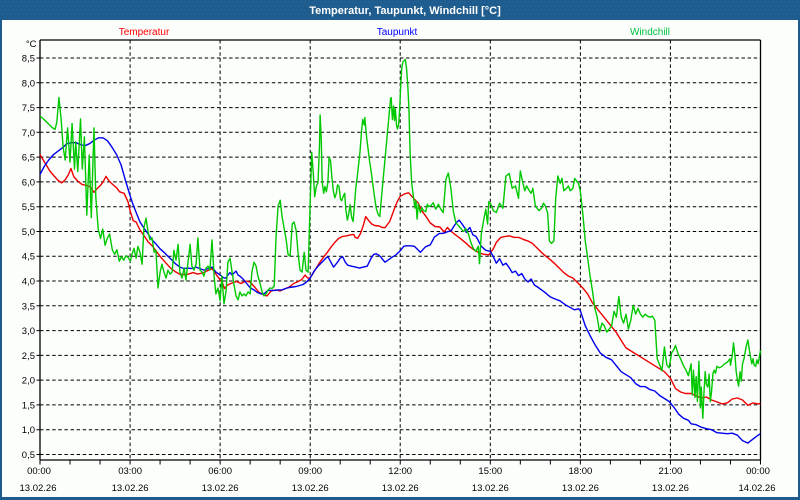 The height and width of the screenshot is (500, 800). Describe the element at coordinates (28, 133) in the screenshot. I see `svg-text: 7,0` at that location.